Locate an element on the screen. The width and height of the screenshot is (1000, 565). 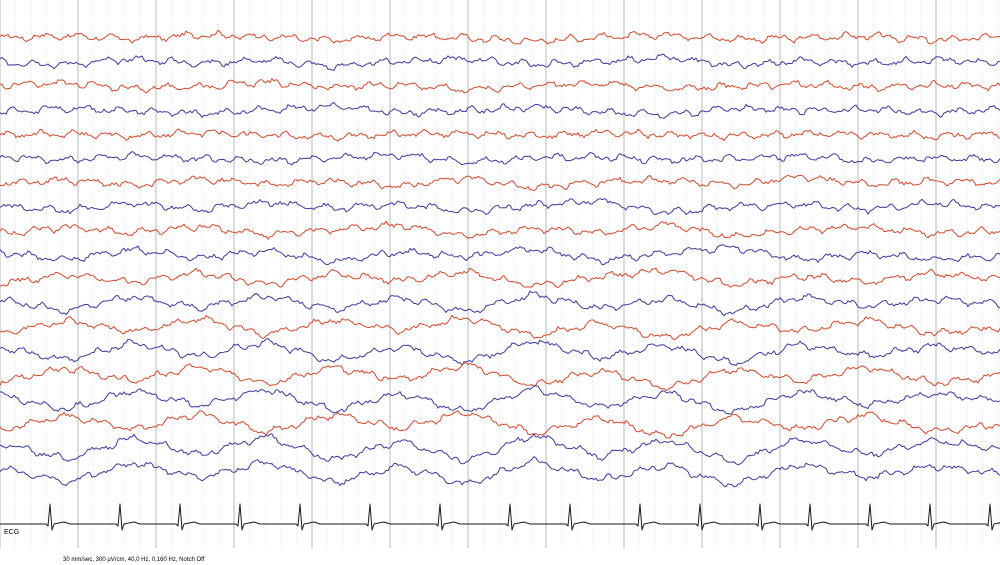
ecg-trace is located at coordinates (500, 517).